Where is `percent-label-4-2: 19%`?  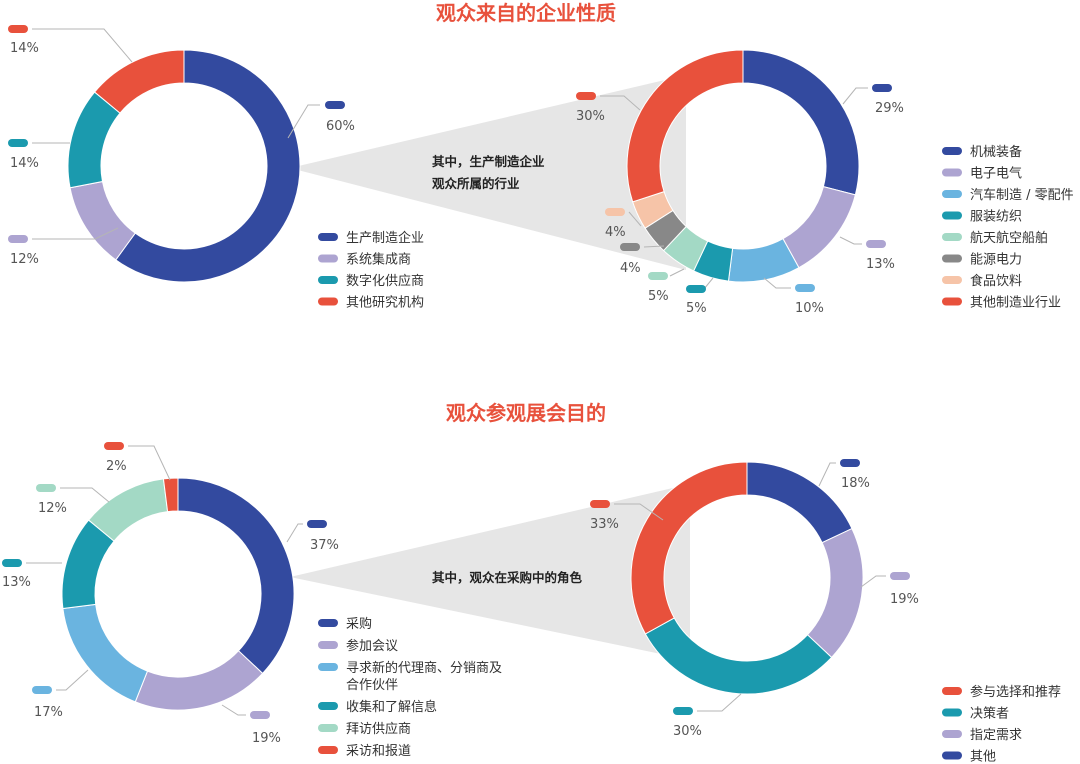
percent-label-4-2: 19% is located at coordinates (904, 599).